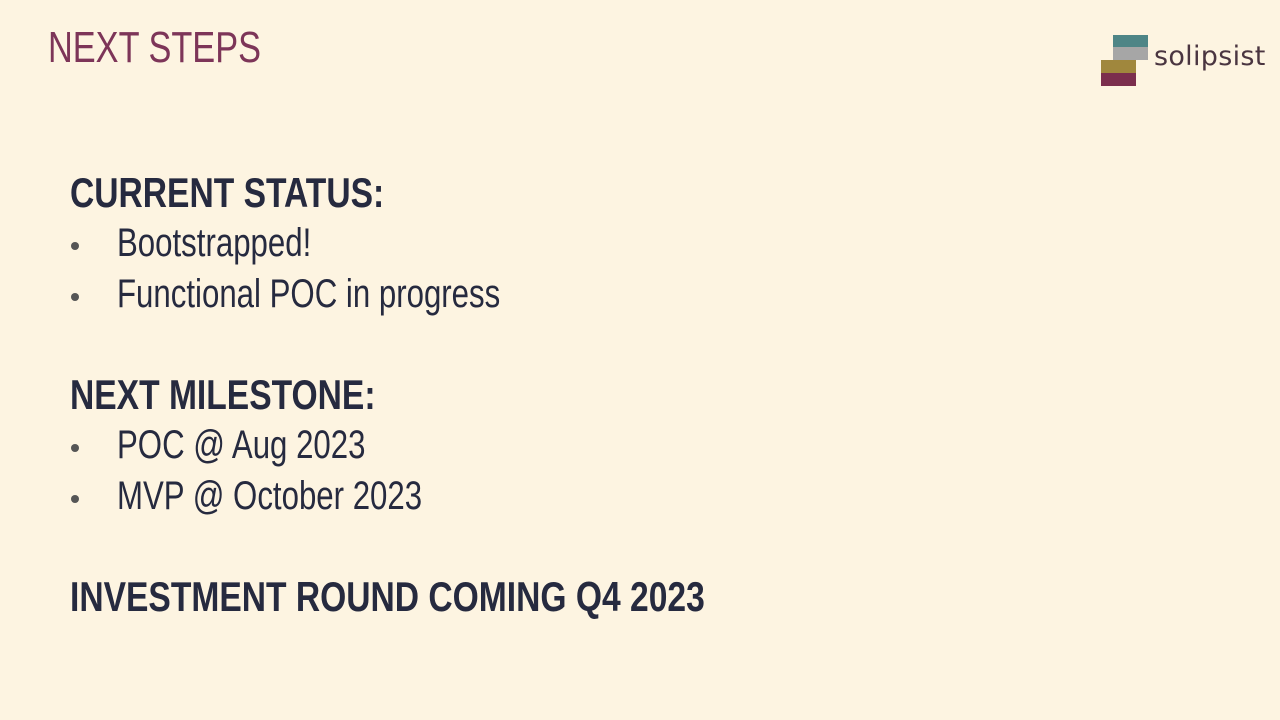 The height and width of the screenshot is (720, 1280). What do you see at coordinates (227, 192) in the screenshot?
I see `current-status-heading: CURRENT STATUS:` at bounding box center [227, 192].